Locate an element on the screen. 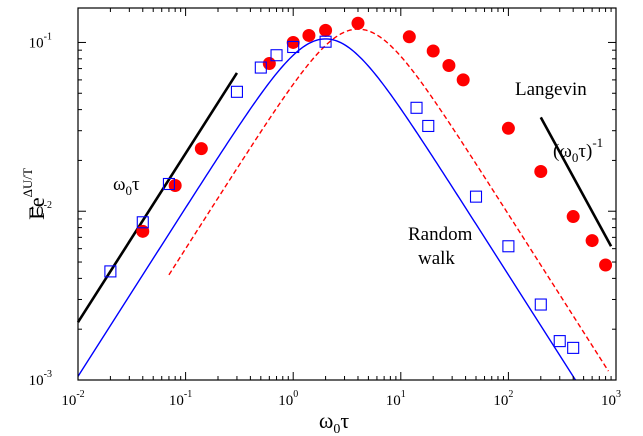 The width and height of the screenshot is (643, 436). x-axis-label-main: ω is located at coordinates (326, 420).